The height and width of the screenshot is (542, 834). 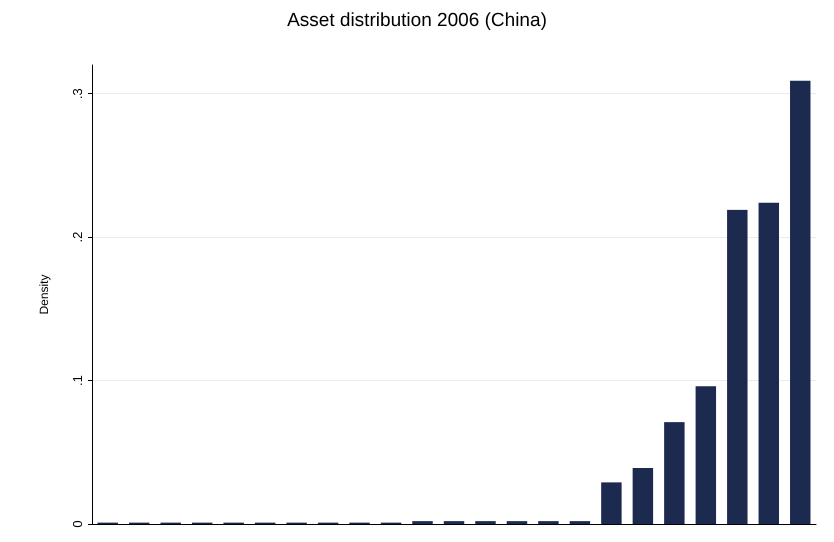 I want to click on y-tick-label: .2, so click(x=77, y=237).